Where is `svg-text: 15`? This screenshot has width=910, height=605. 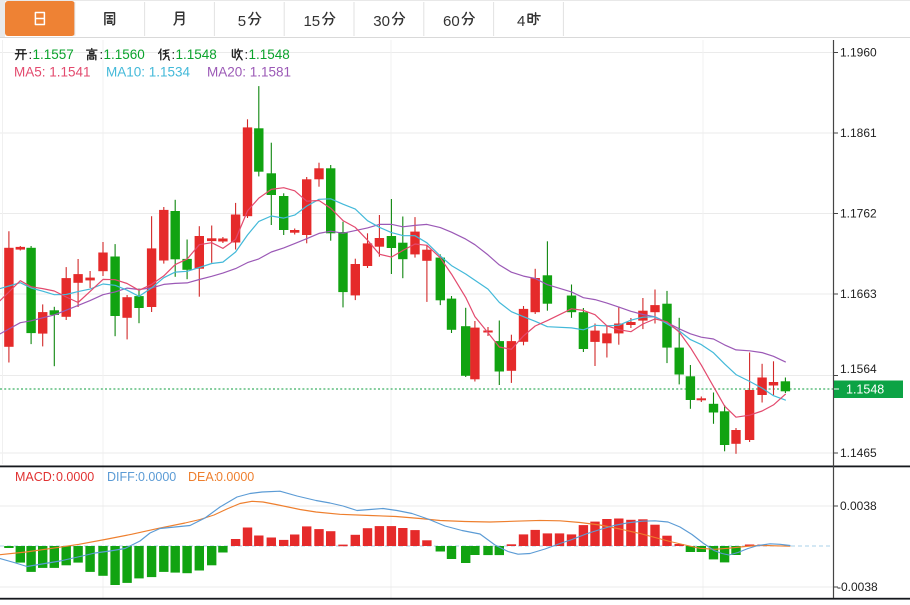
svg-text: 15 is located at coordinates (311, 21).